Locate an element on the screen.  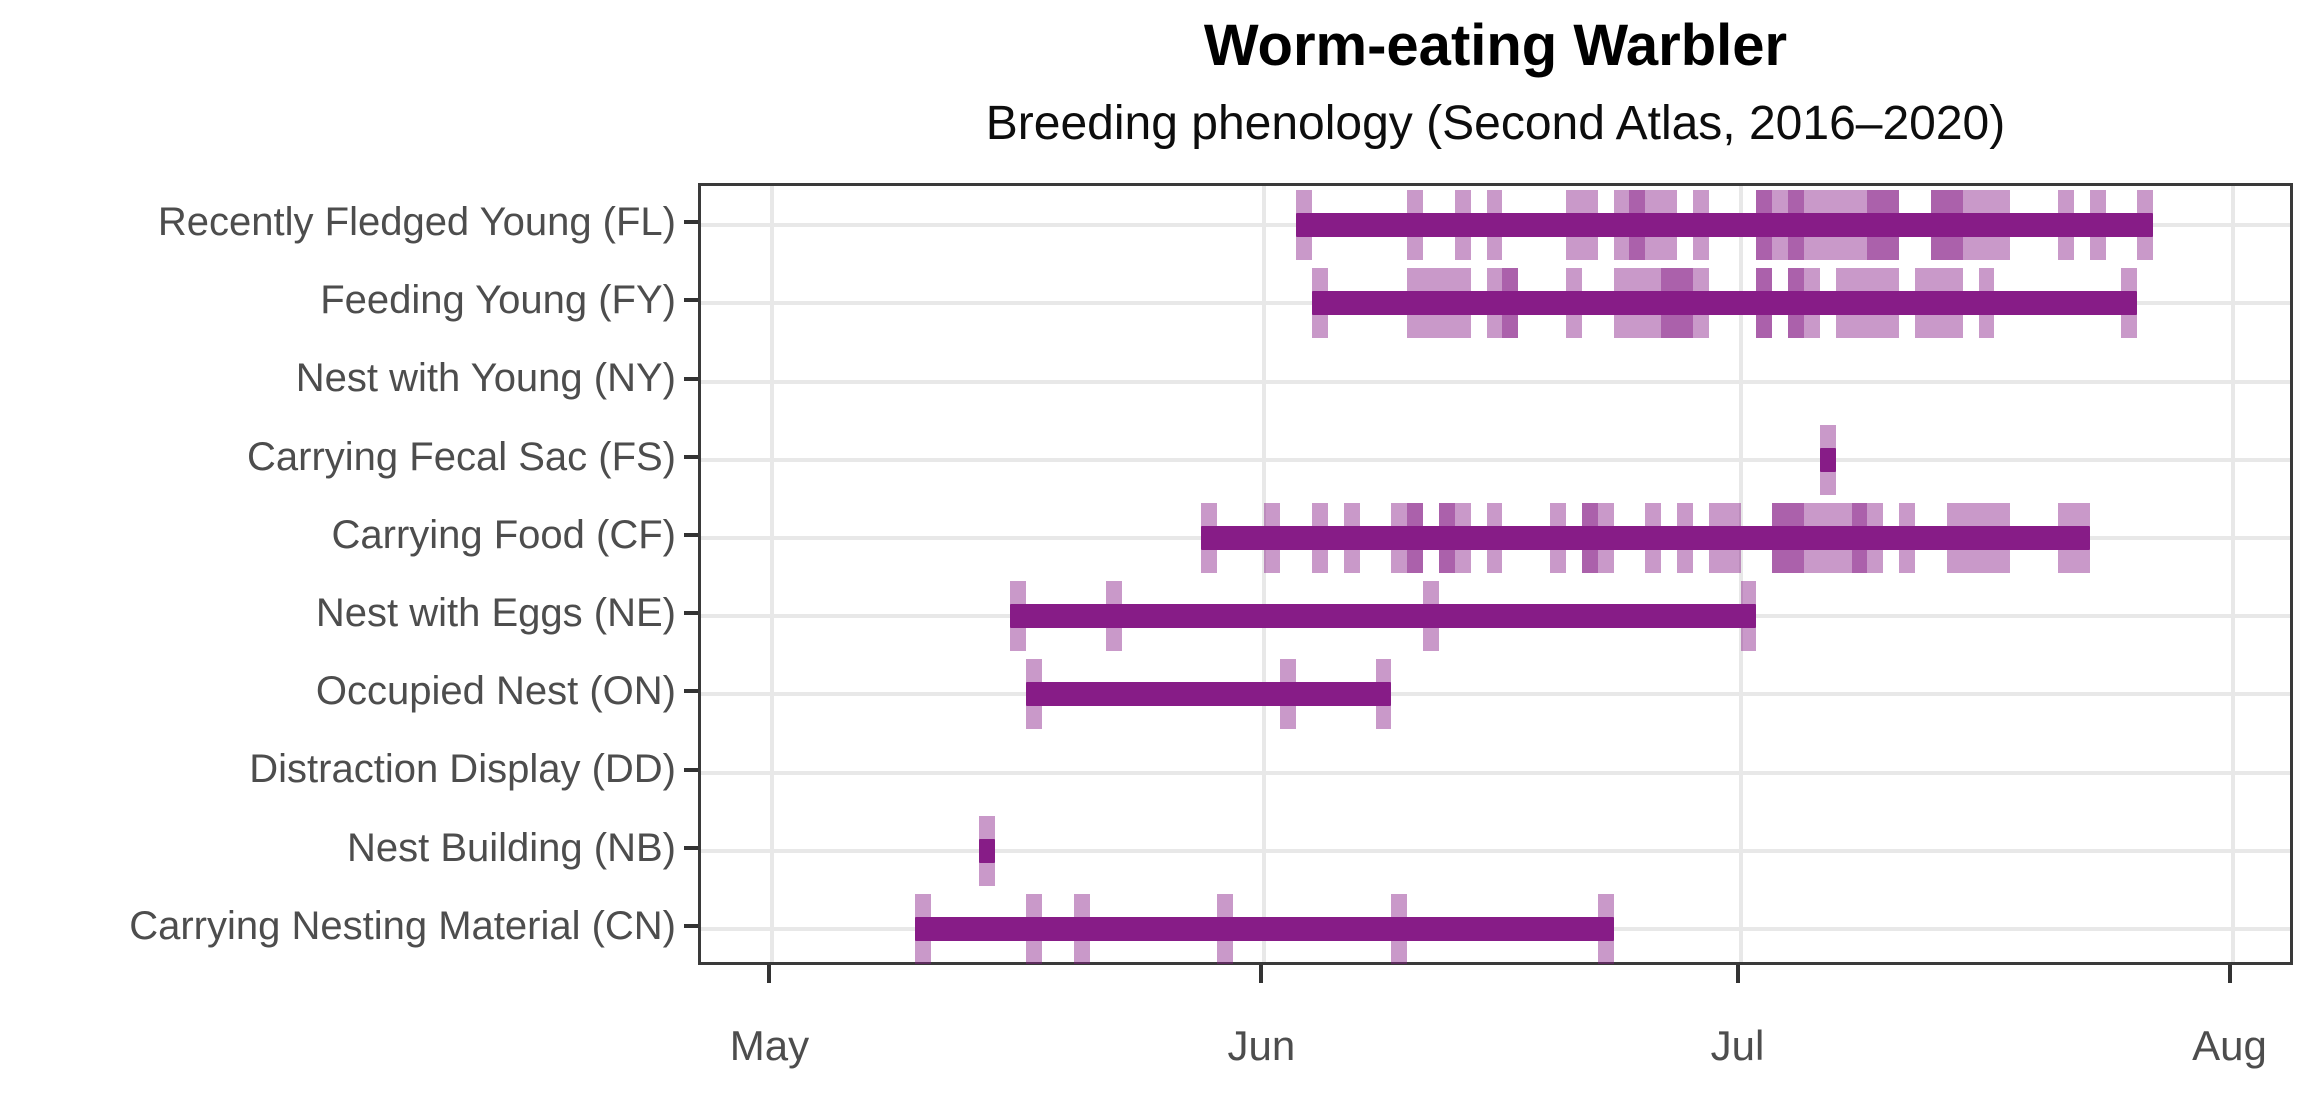
y-tick-fy is located at coordinates (691, 300).